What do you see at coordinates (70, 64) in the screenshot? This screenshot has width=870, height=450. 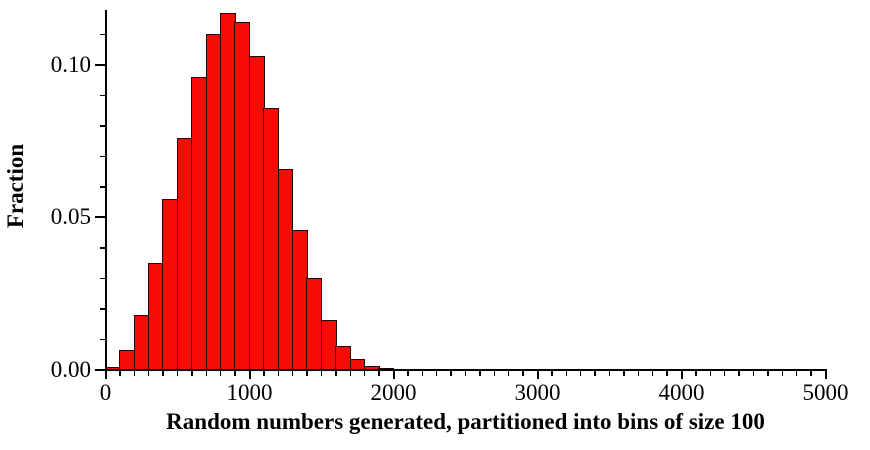 I see `y-tick-label-0.1: 0.10` at bounding box center [70, 64].